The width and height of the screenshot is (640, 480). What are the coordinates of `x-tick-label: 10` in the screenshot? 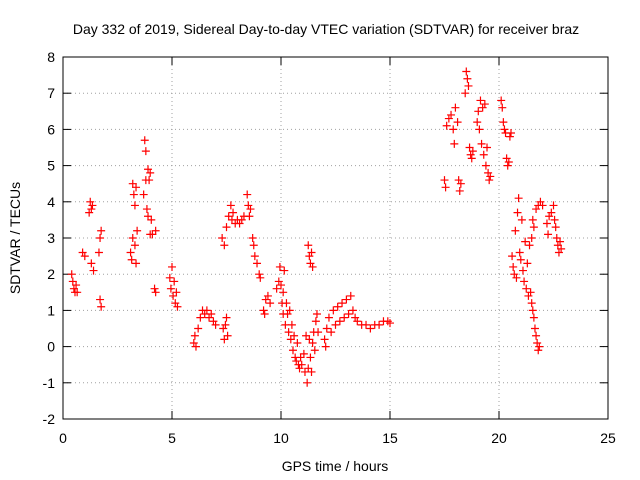 It's located at (281, 438).